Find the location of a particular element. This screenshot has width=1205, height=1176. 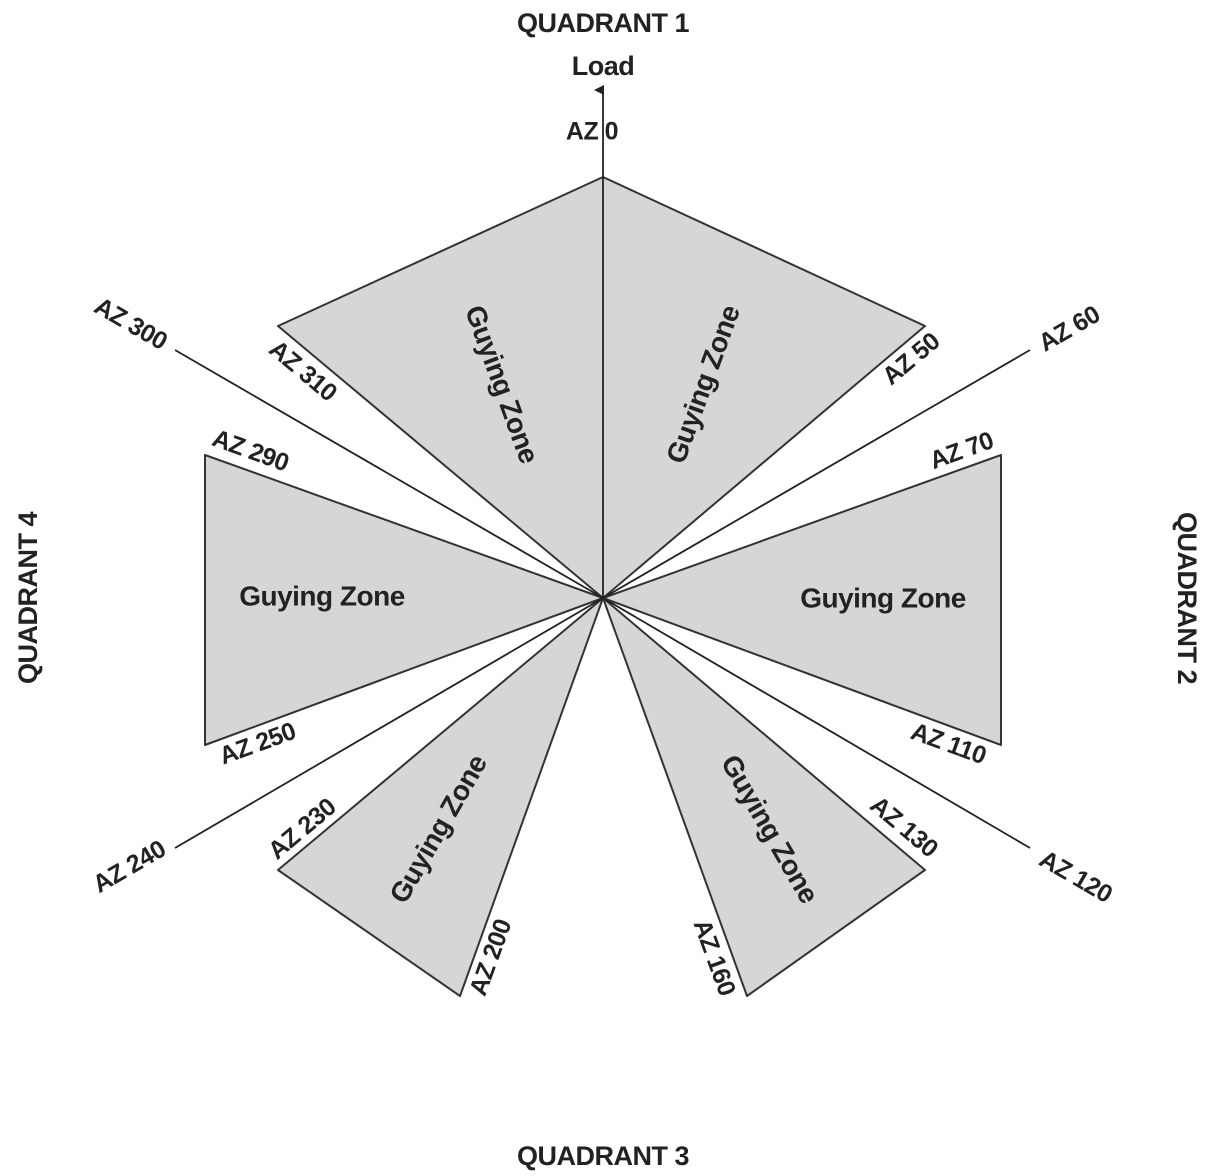

zone-bottom-left is located at coordinates (440, 797).